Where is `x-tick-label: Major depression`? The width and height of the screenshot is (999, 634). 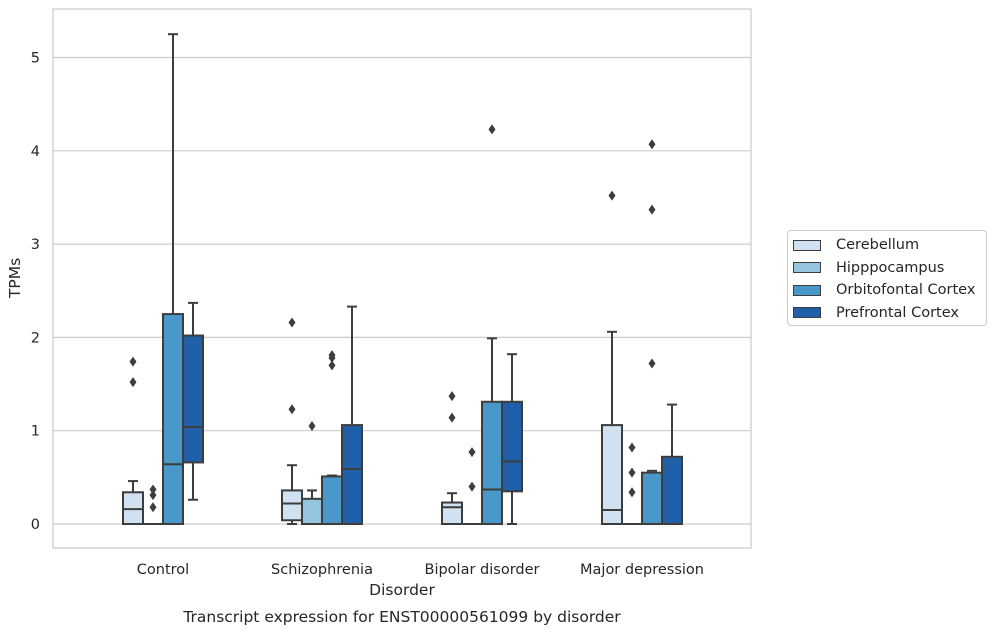 x-tick-label: Major depression is located at coordinates (642, 570).